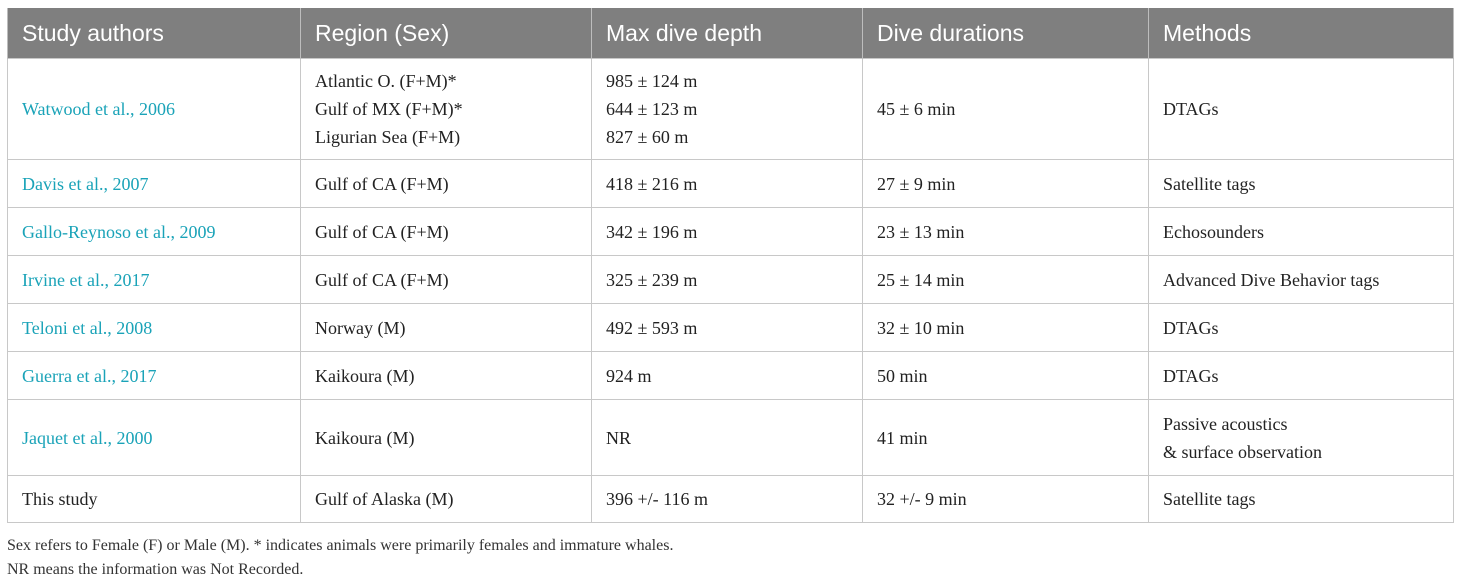 The image size is (1460, 586). Describe the element at coordinates (652, 81) in the screenshot. I see `cell-max-dive-depth-line: 985 ± 124 m` at that location.